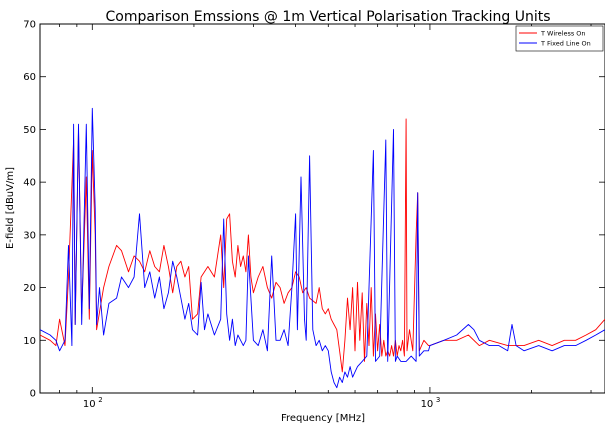 The height and width of the screenshot is (428, 605). What do you see at coordinates (438, 400) in the screenshot?
I see `x-tick-exponent: 3` at bounding box center [438, 400].